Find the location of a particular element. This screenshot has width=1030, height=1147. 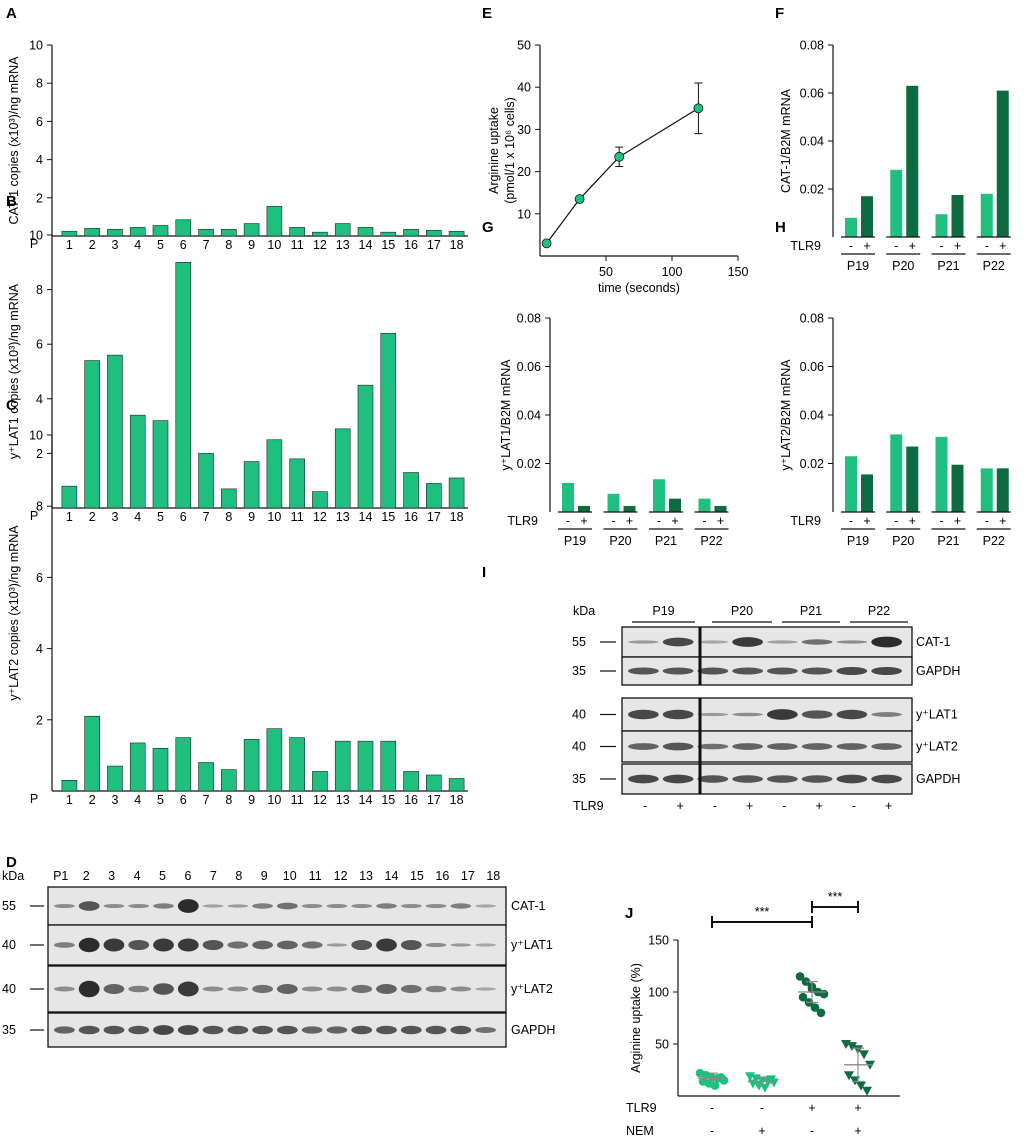

y-tick-label: 0.08 is located at coordinates (812, 46).